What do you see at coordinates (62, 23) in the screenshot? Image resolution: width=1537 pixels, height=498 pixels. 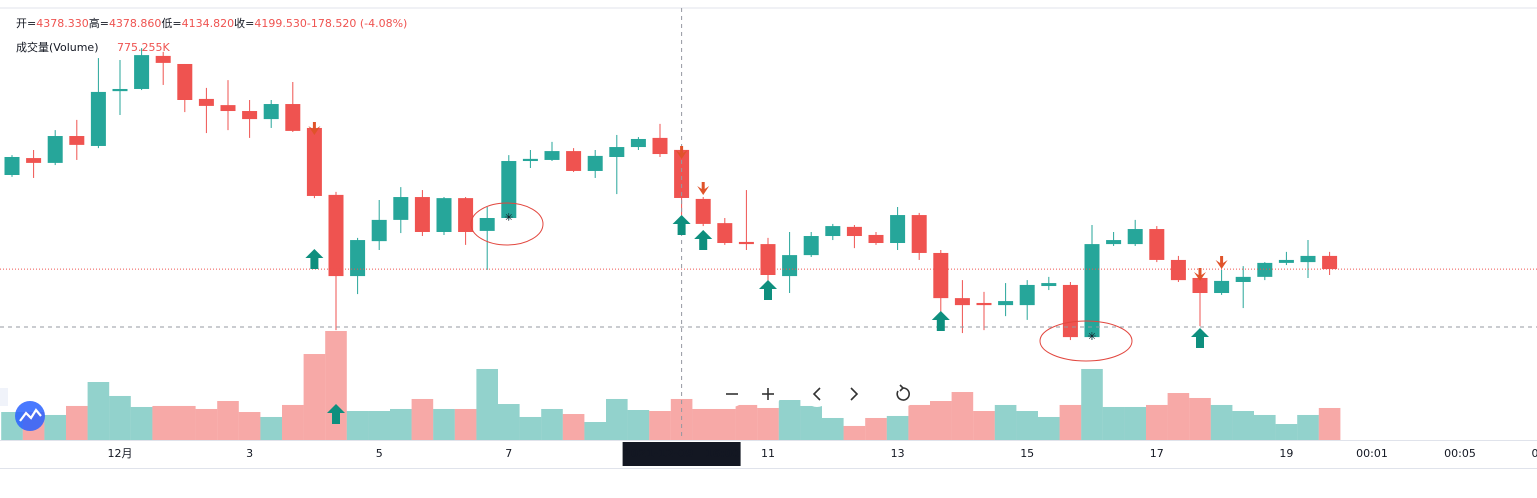 I see `legend-value: 4378.330` at bounding box center [62, 23].